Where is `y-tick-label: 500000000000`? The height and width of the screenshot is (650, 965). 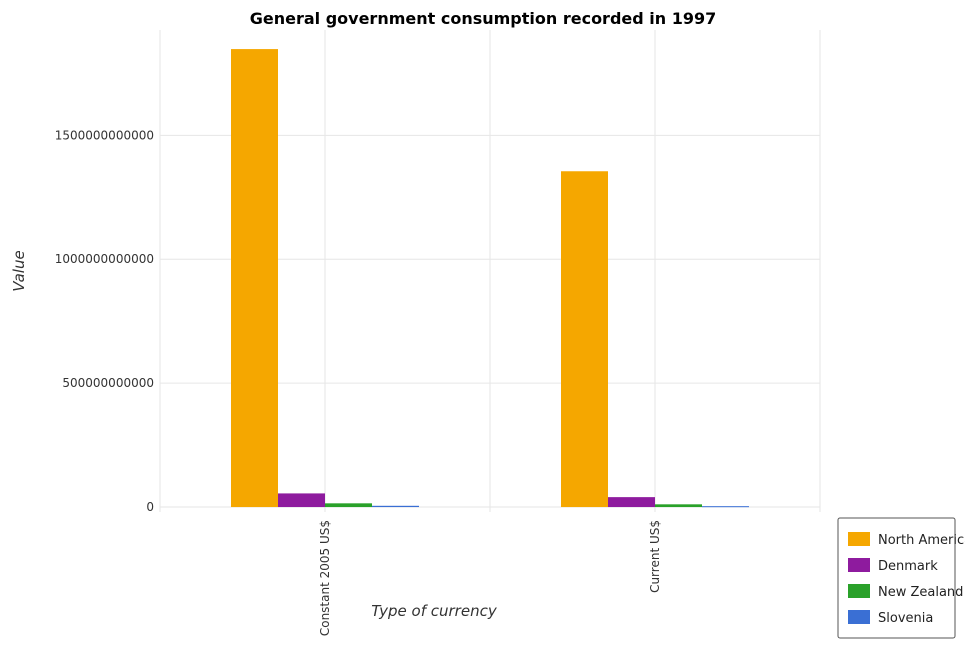
y-tick-label: 500000000000 is located at coordinates (108, 383).